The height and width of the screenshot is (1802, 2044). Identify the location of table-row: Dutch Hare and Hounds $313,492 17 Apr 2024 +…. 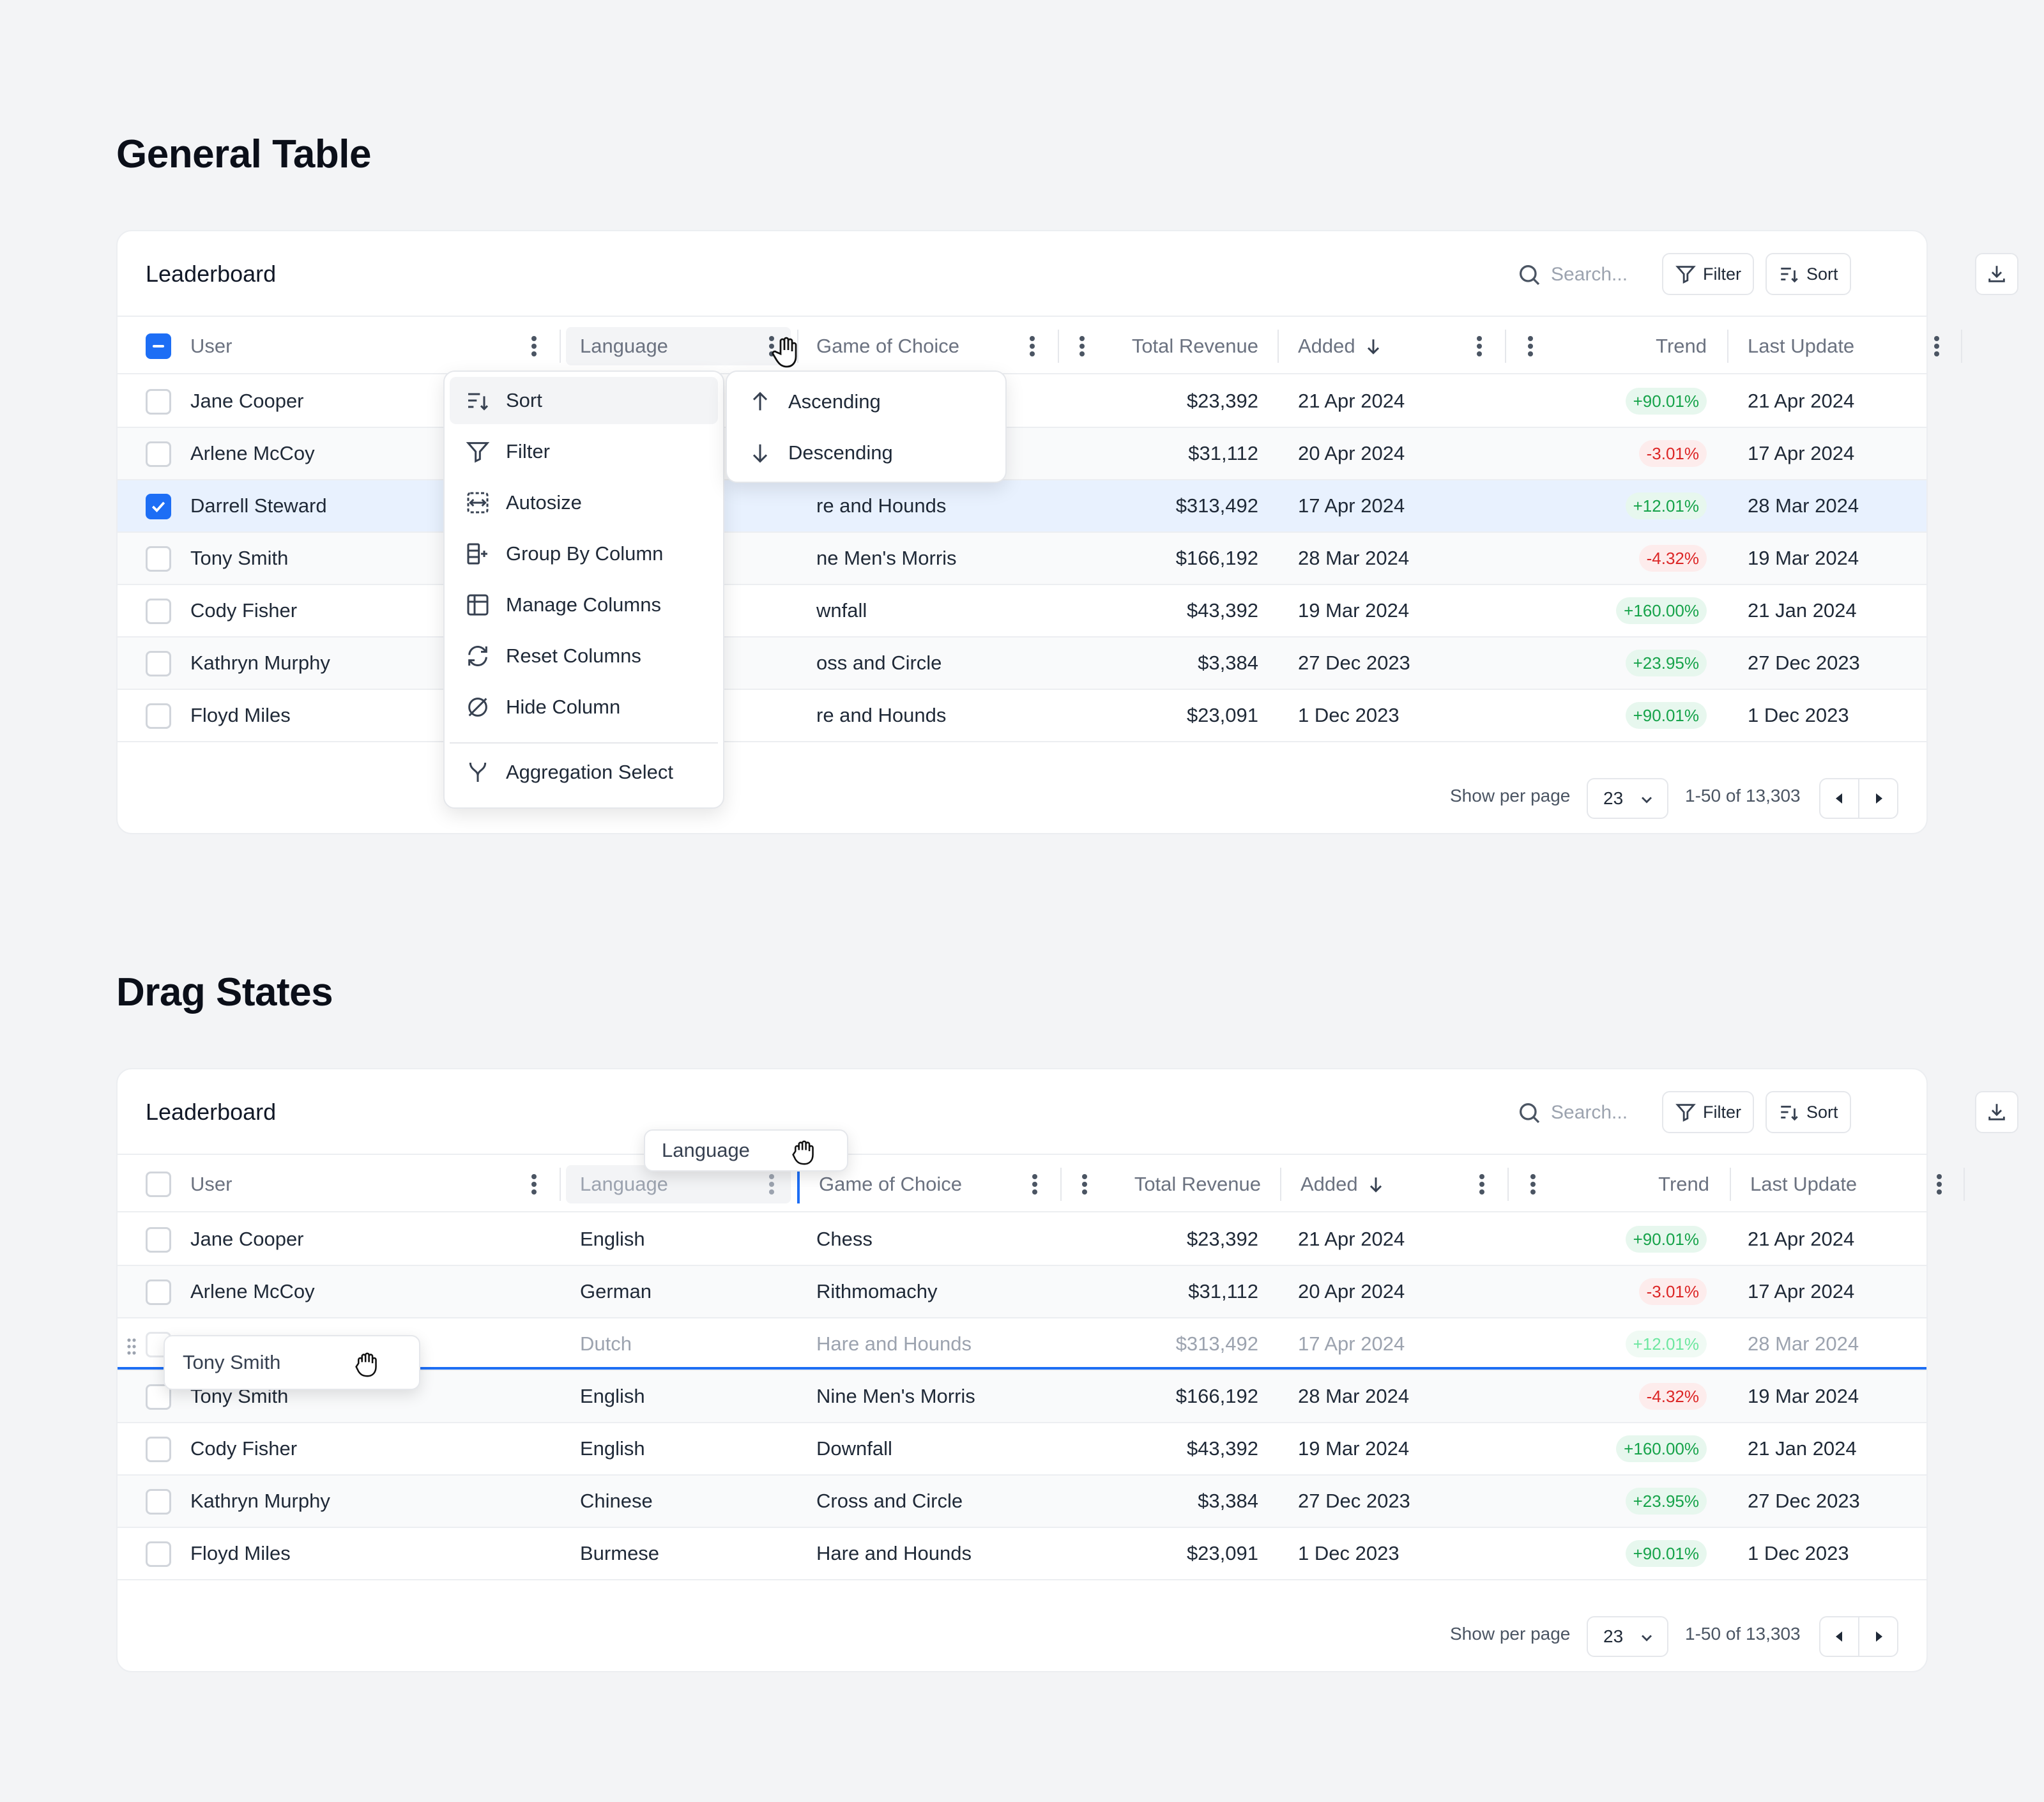
(1022, 1344).